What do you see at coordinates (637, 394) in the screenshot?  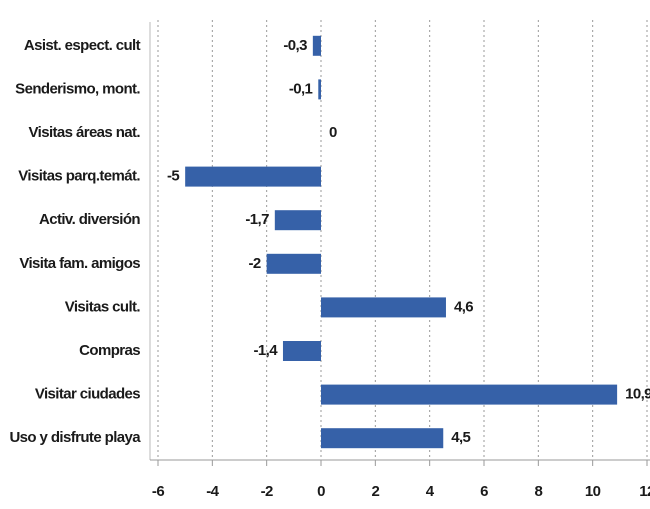 I see `data-label: 10,9` at bounding box center [637, 394].